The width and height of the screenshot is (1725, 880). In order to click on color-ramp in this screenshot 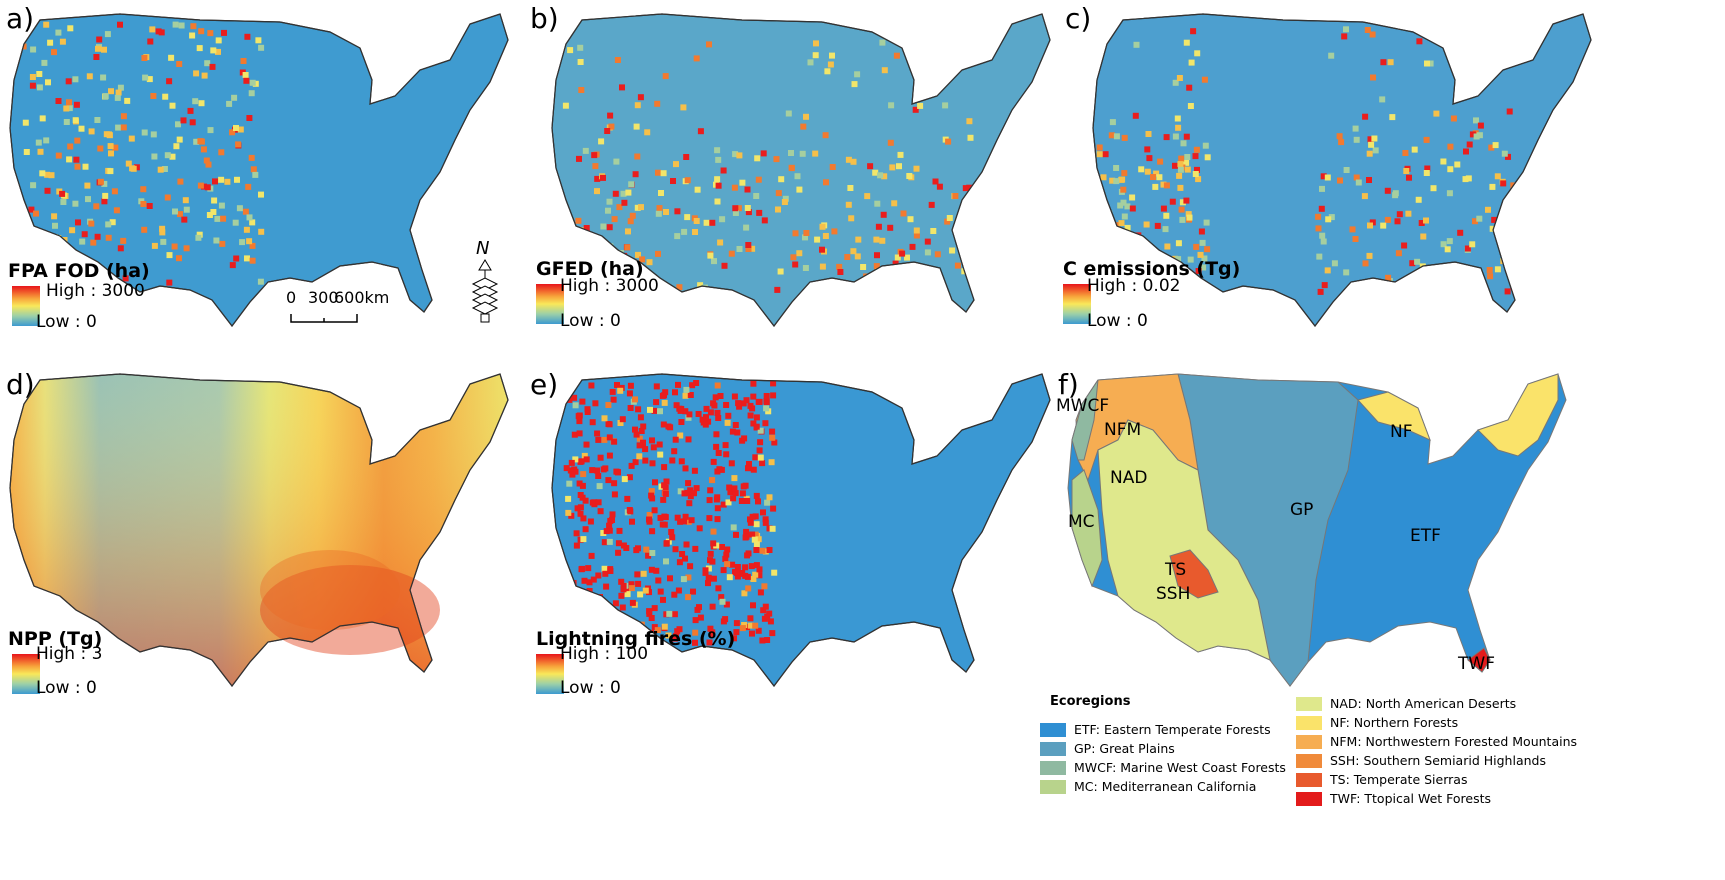, I will do `click(26, 674)`.